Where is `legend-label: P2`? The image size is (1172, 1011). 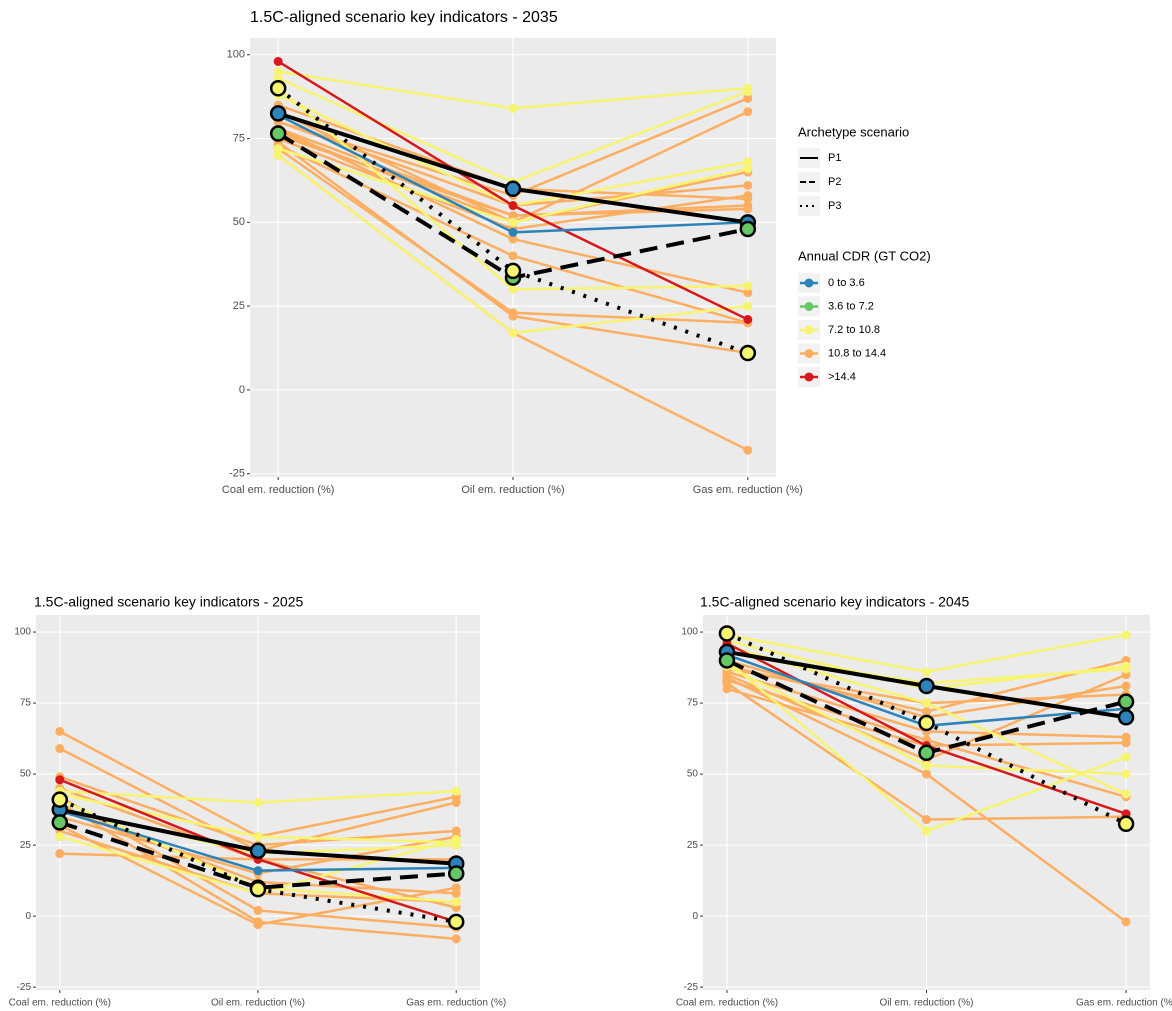 legend-label: P2 is located at coordinates (834, 182).